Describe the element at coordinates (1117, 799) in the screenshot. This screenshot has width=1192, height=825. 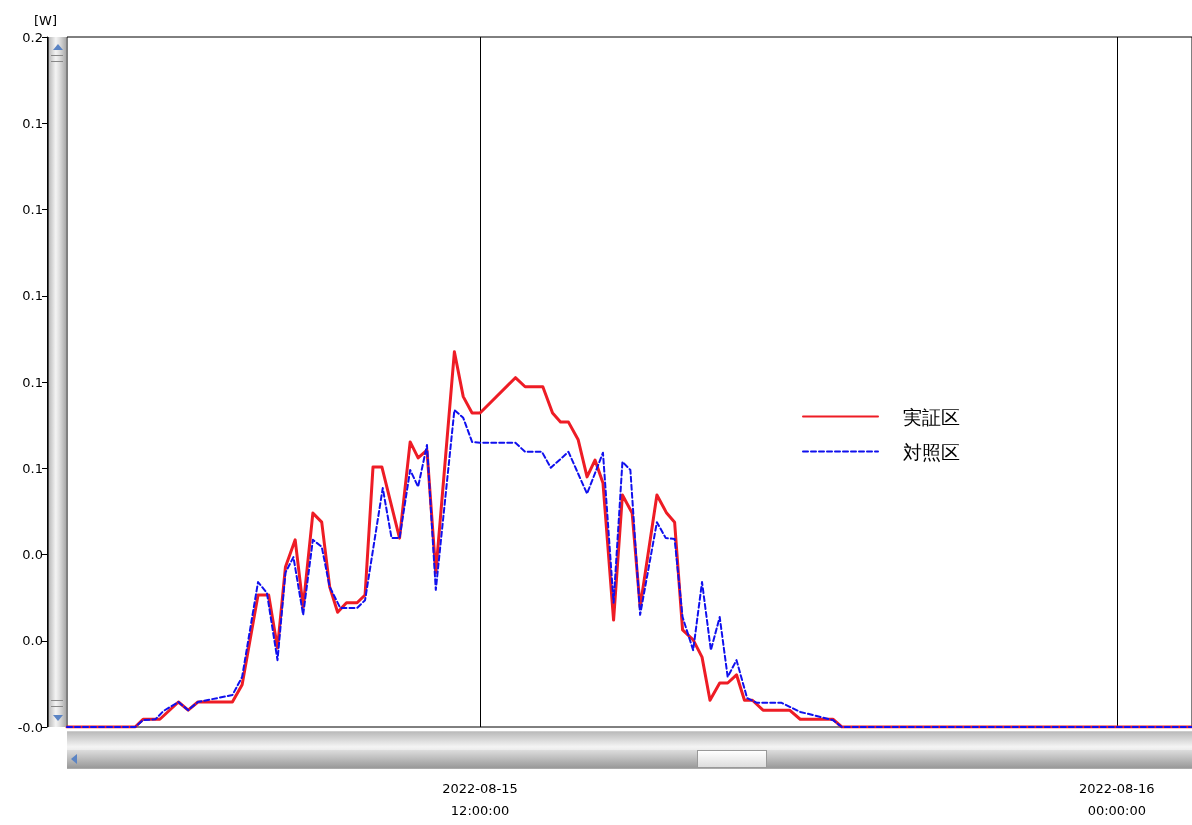
I see `x-tick-label: 2022-08-16 00:00:00` at that location.